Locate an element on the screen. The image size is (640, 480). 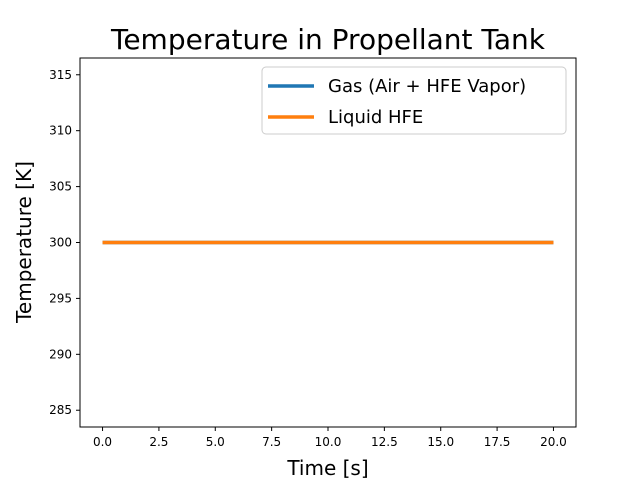
legend-entries: Gas (Air + HFE Vapor) Liquid HFE is located at coordinates (397, 102).